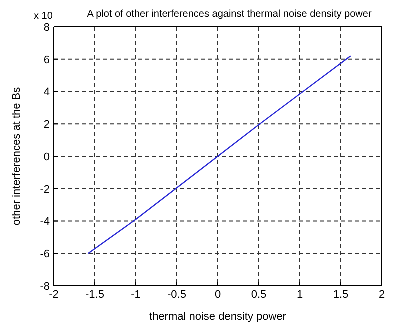 The image size is (401, 332). I want to click on y-tick-label: 6, so click(47, 60).